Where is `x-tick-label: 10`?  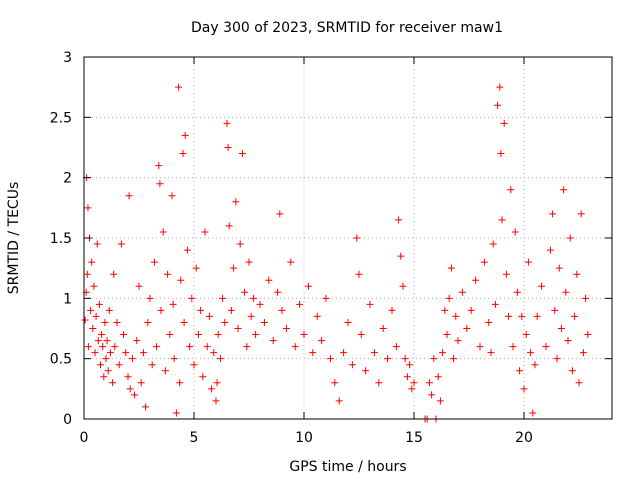
x-tick-label: 10 is located at coordinates (304, 438).